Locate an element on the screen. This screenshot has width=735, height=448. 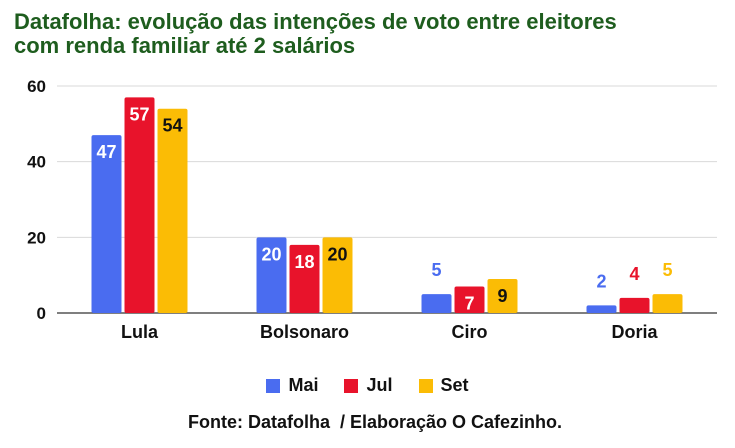
legend-swatch-set is located at coordinates (425, 385).